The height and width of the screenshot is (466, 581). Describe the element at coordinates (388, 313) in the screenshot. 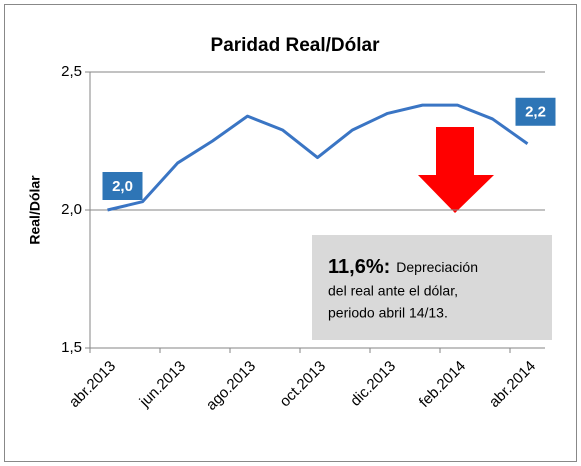

I see `annotation-line: periodo abril 14/13.` at that location.